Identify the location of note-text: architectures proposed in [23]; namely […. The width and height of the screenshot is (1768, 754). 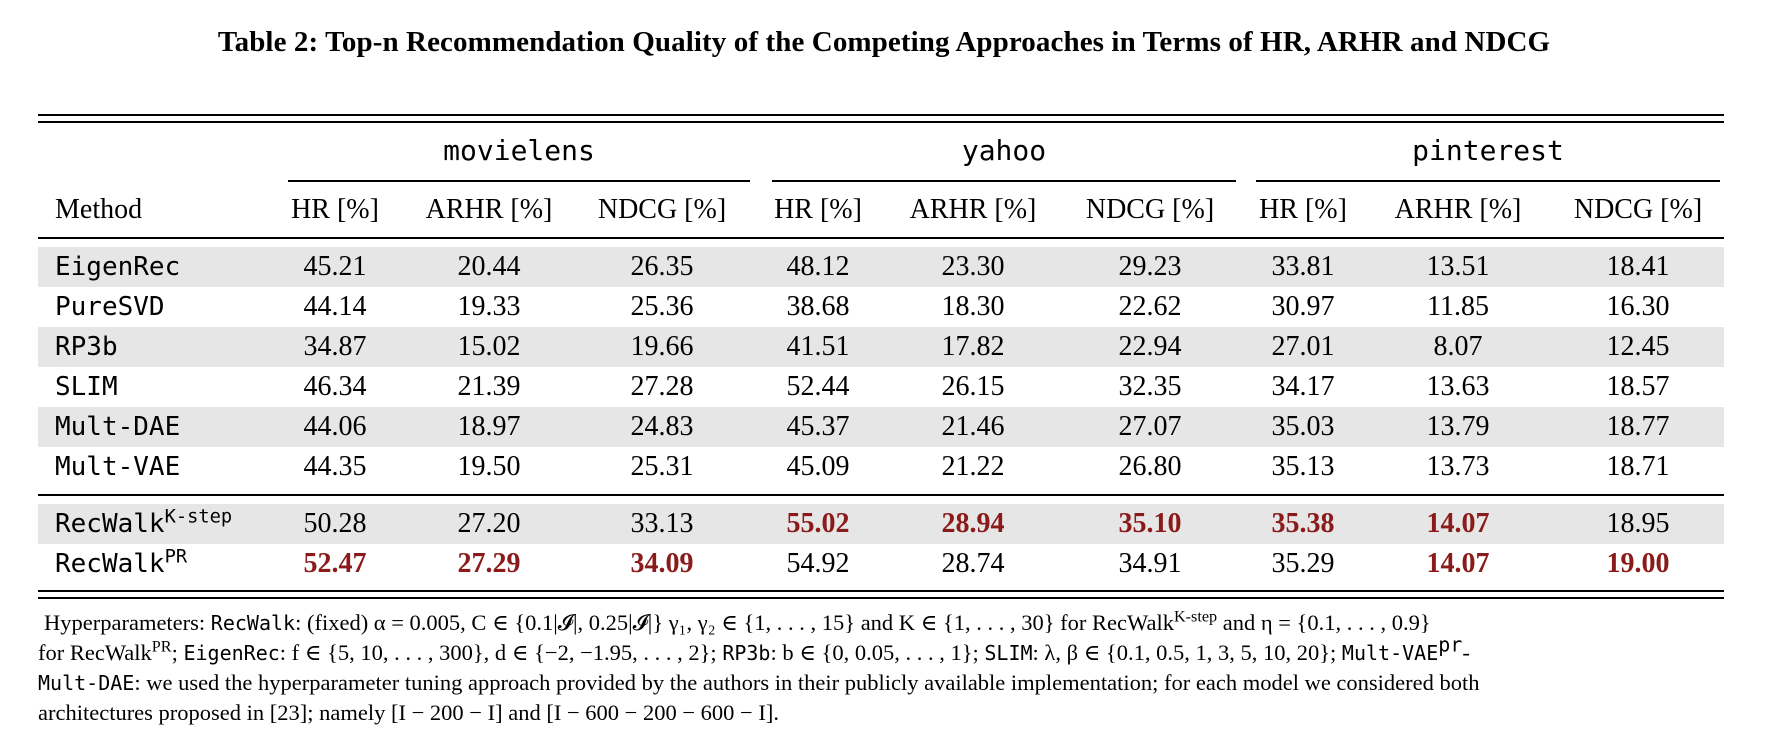
(408, 712).